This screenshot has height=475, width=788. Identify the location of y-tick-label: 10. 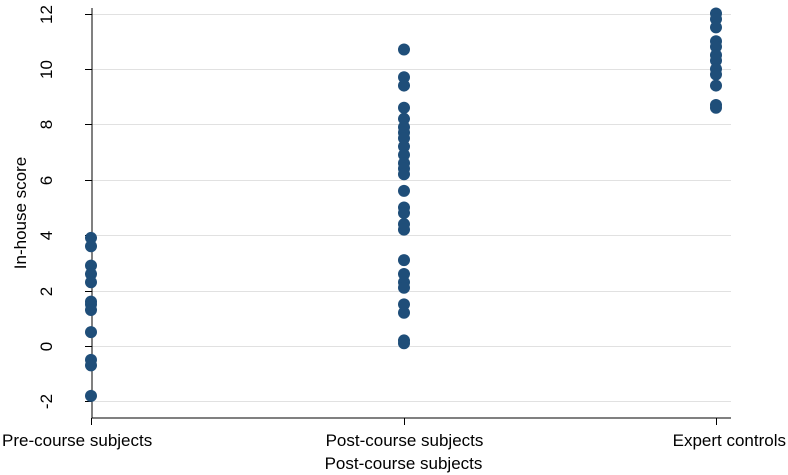
(46, 69).